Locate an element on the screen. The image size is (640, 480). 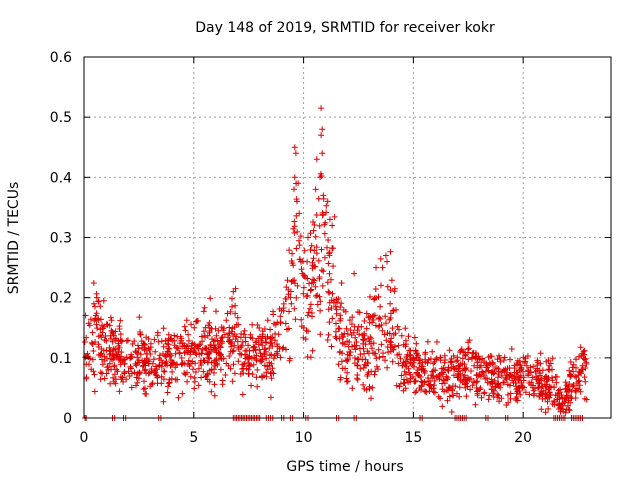
y-tick-label: 0.6 is located at coordinates (61, 58).